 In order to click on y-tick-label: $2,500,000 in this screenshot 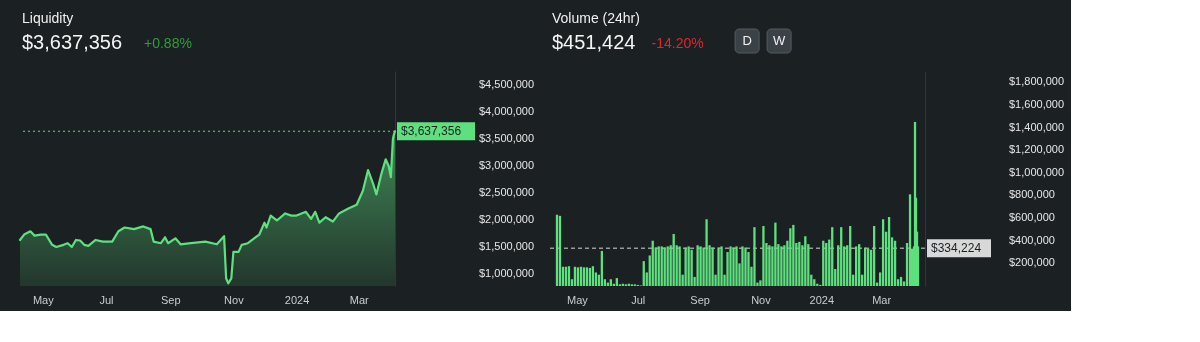, I will do `click(507, 191)`.